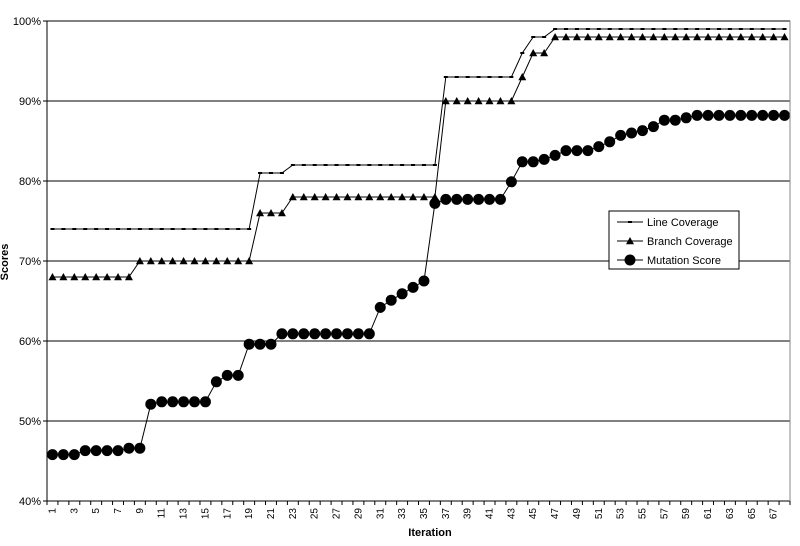 The width and height of the screenshot is (800, 546). I want to click on x-tick-label: 31, so click(380, 514).